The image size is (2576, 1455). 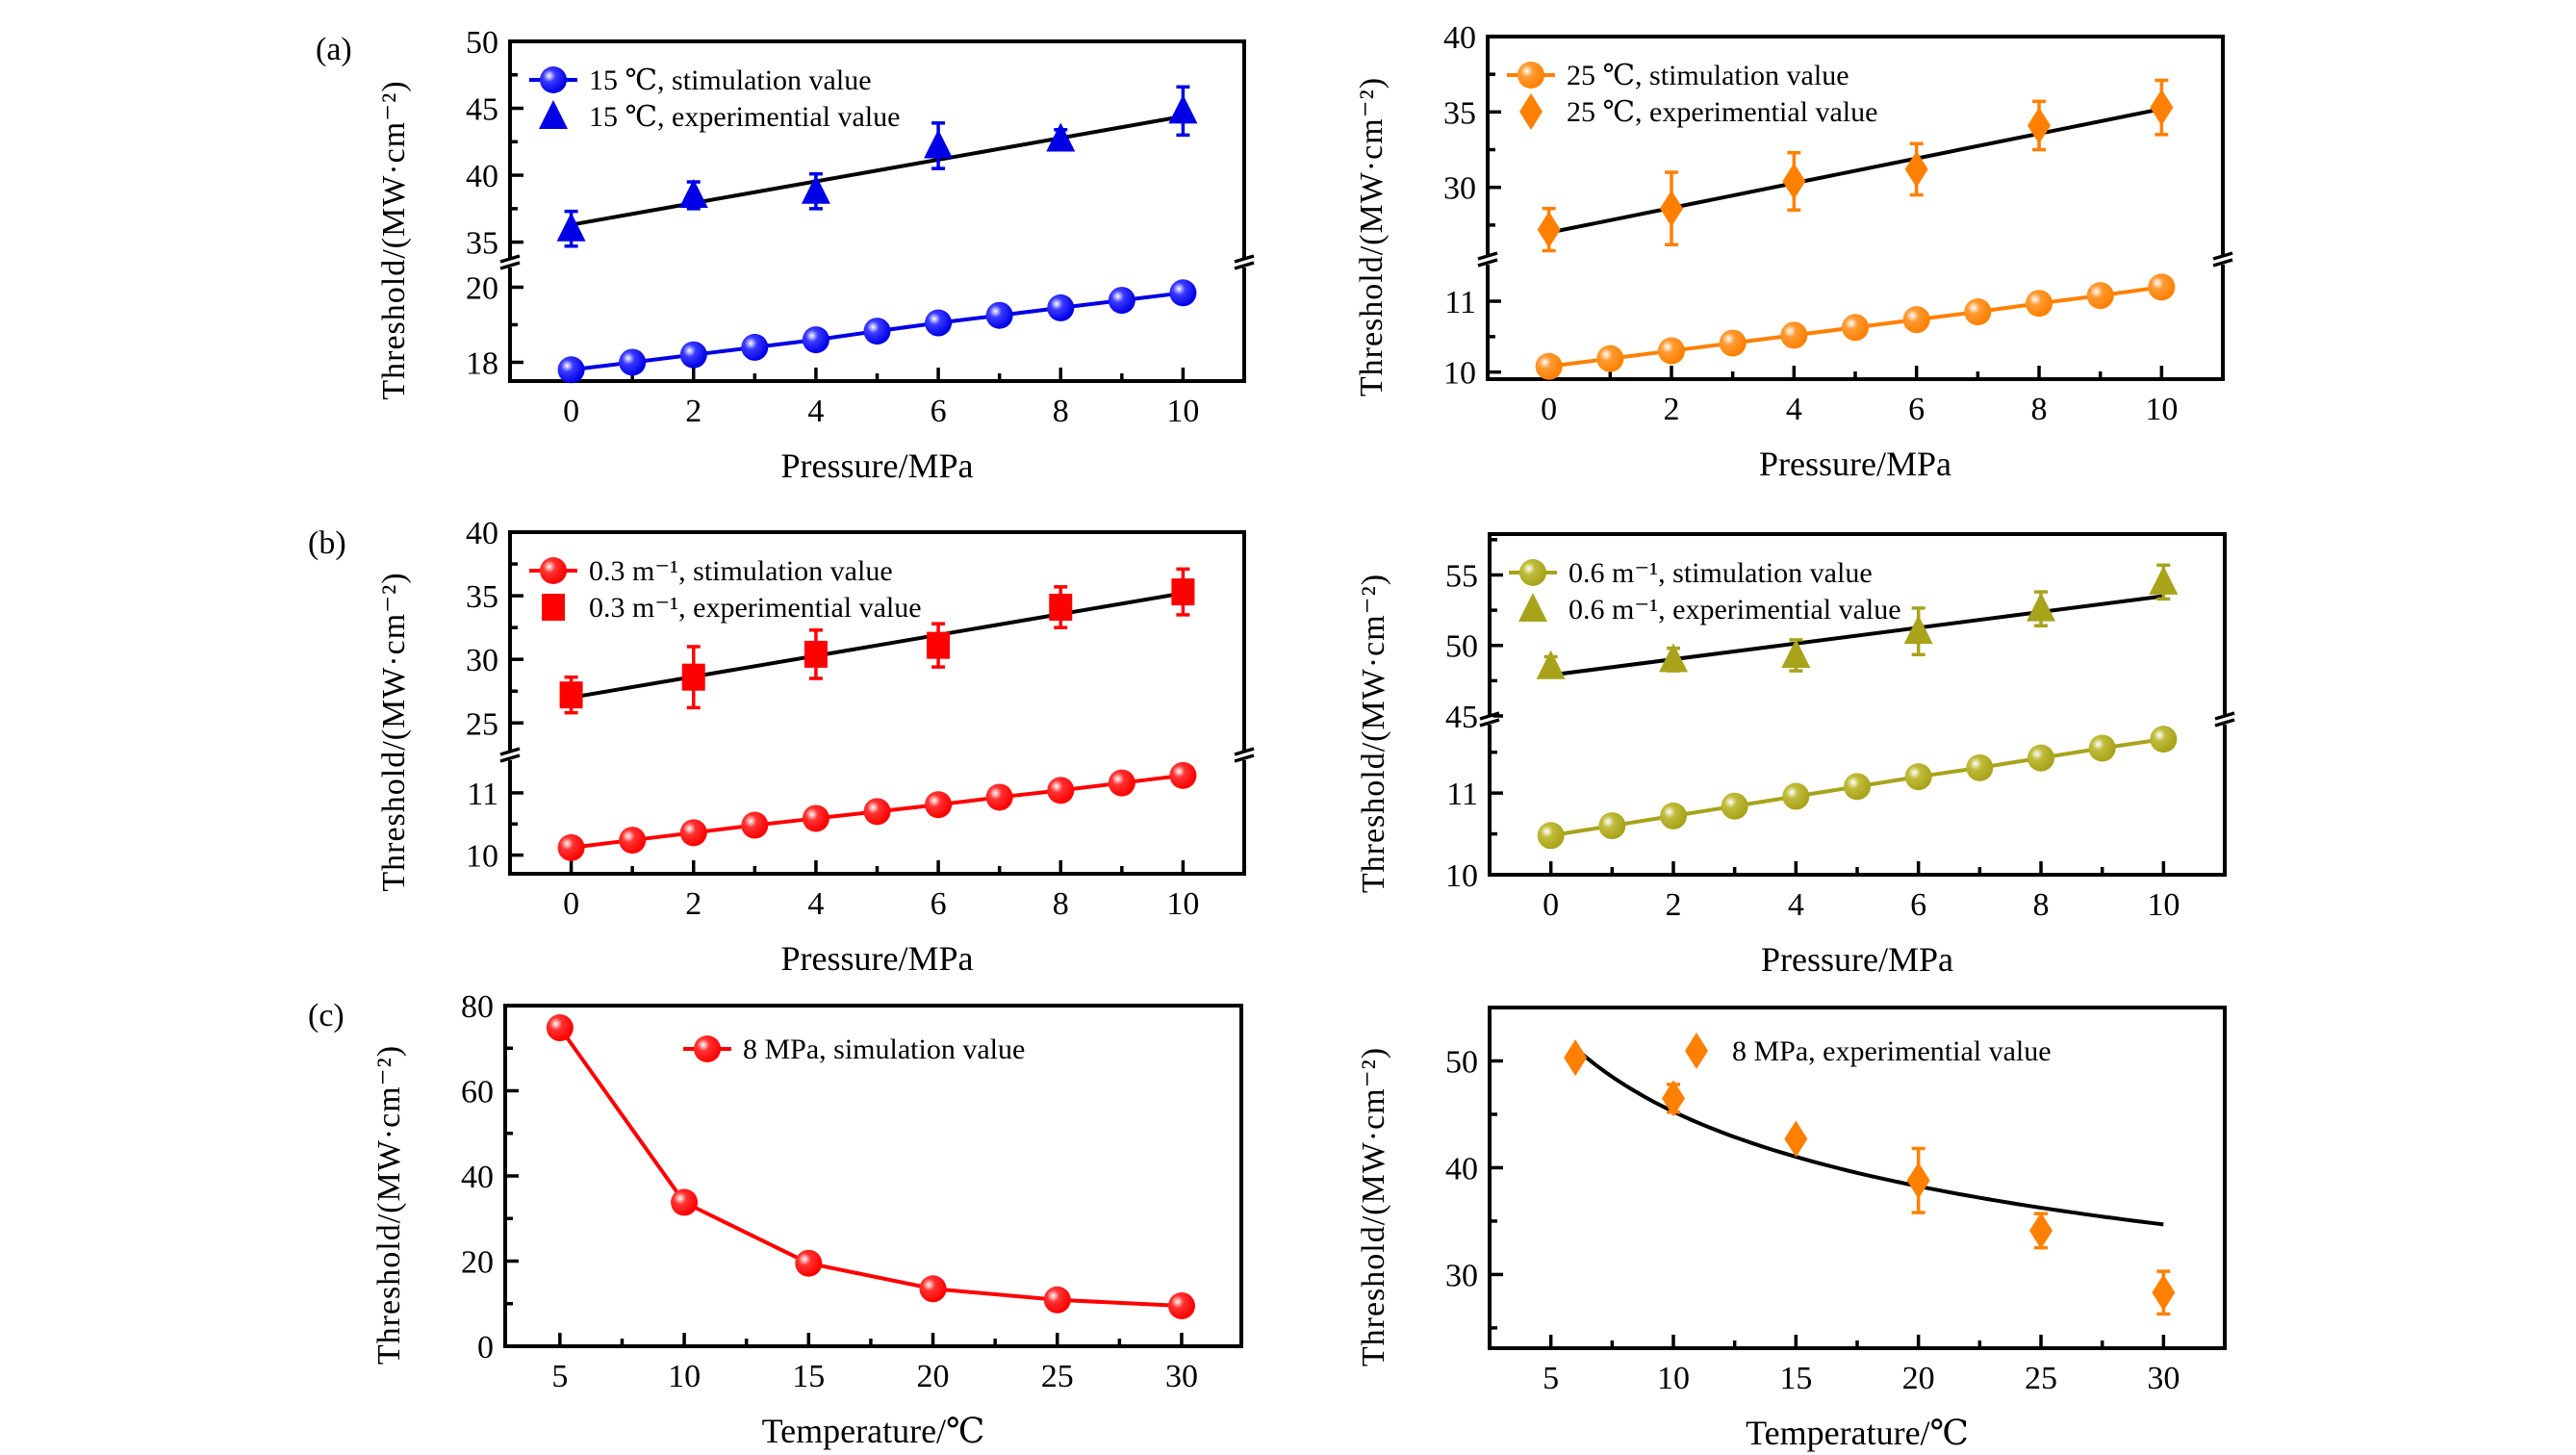 What do you see at coordinates (482, 857) in the screenshot?
I see `y-tick-label: 10` at bounding box center [482, 857].